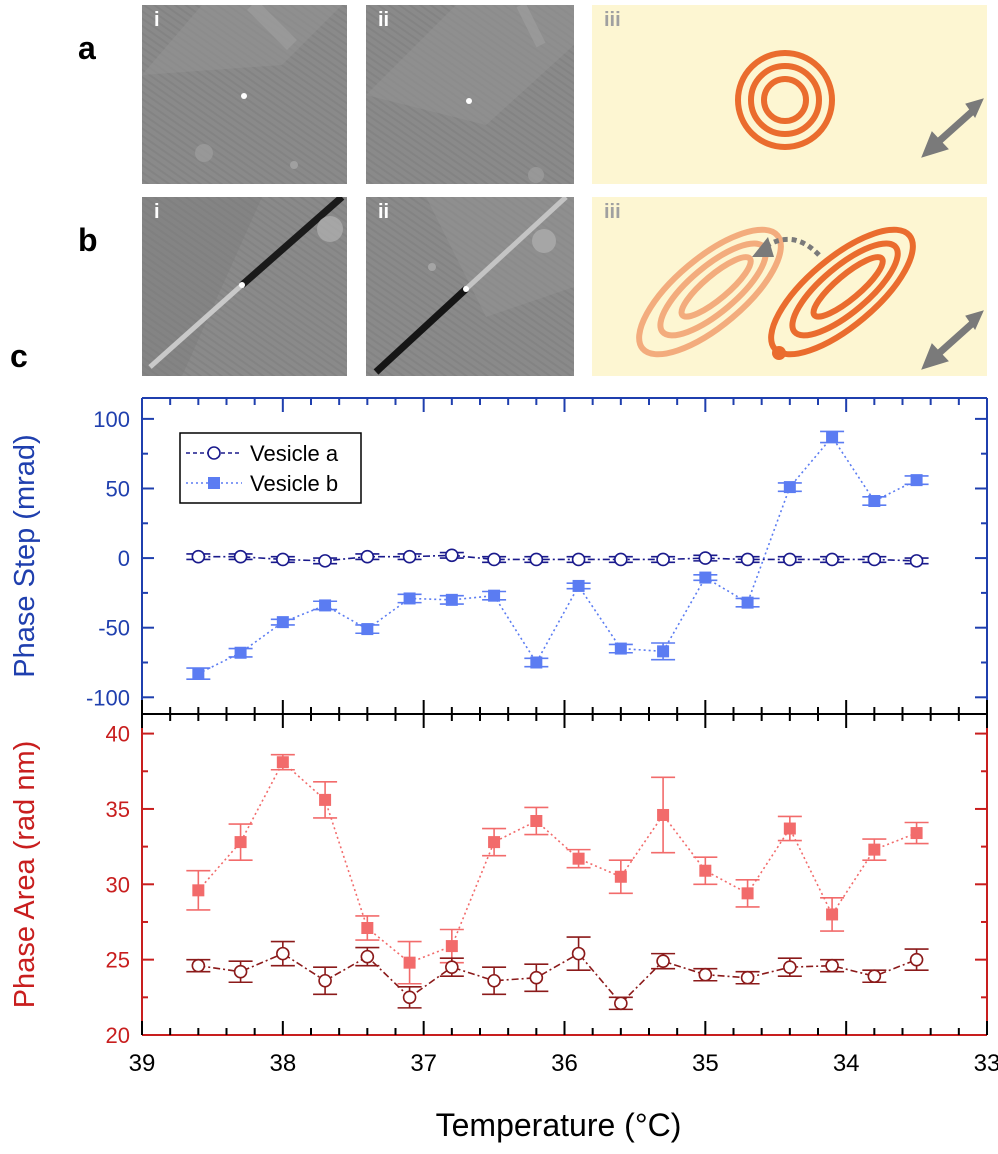 The image size is (998, 1154). Describe the element at coordinates (779, 353) in the screenshot. I see `pivot-dot` at that location.